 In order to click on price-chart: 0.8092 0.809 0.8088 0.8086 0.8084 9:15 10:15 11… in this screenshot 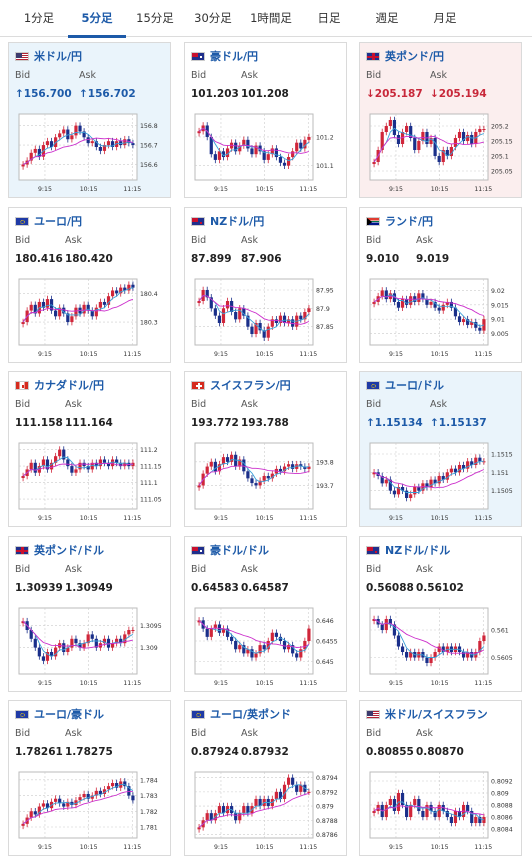, I will do `click(442, 811)`.